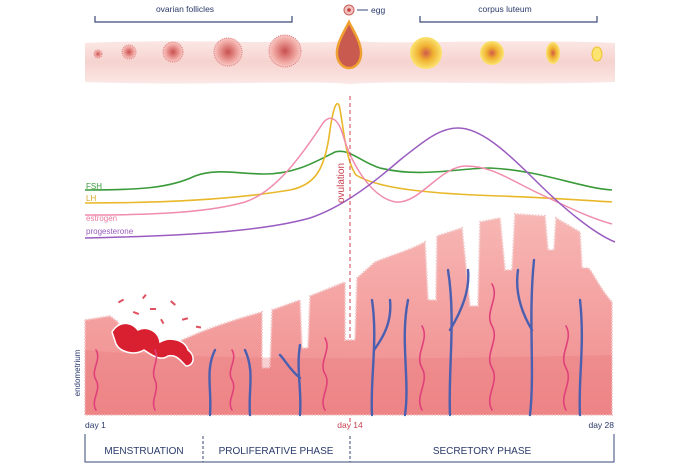 The width and height of the screenshot is (700, 467). What do you see at coordinates (482, 451) in the screenshot?
I see `secretory-phase-label: SECRETORY PHASE` at bounding box center [482, 451].